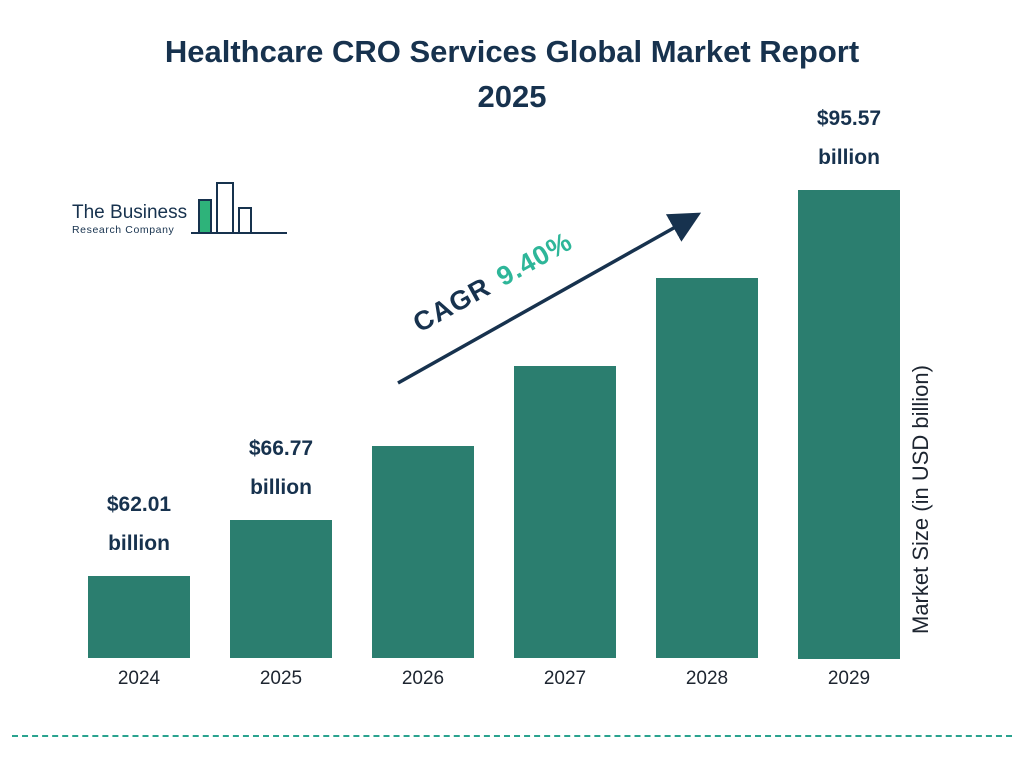  I want to click on y-axis-title: Market Size (in USD billion), so click(920, 500).